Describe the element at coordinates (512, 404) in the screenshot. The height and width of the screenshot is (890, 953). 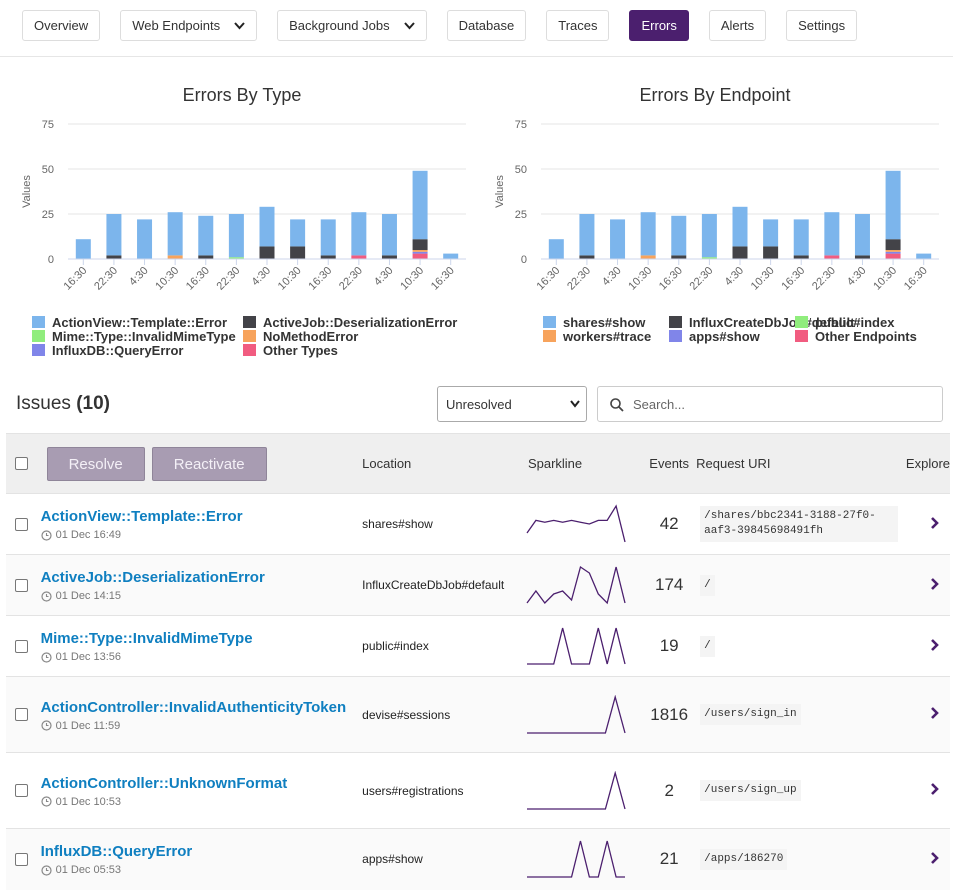
I see `status-select: Unresolved` at that location.